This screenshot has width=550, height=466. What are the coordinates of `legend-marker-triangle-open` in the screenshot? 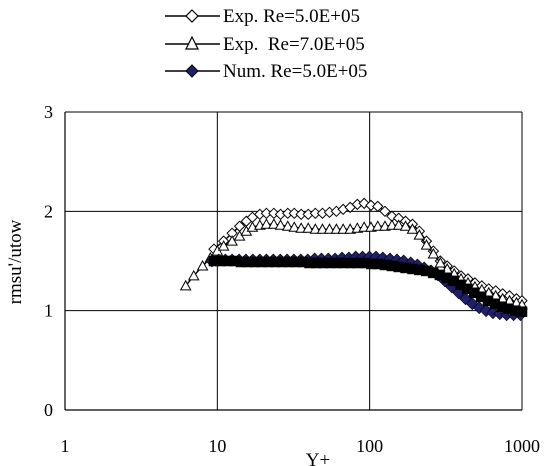 It's located at (192, 42).